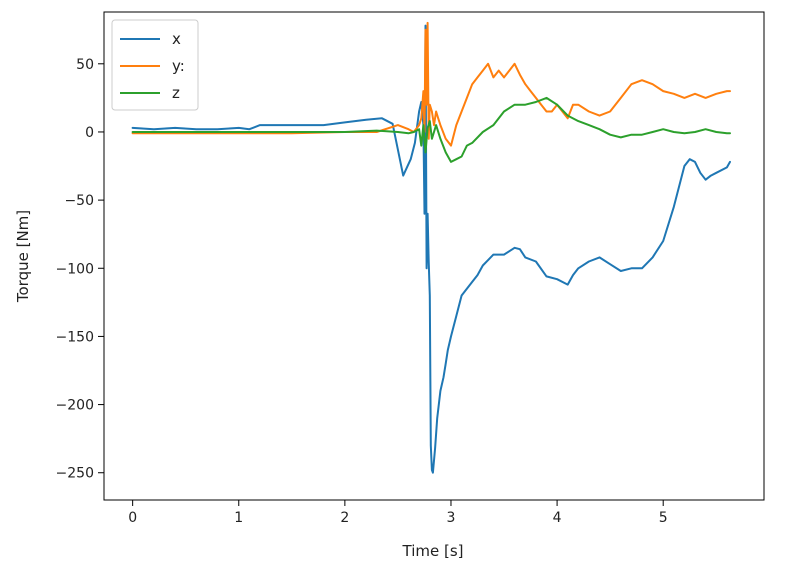 This screenshot has width=800, height=577. Describe the element at coordinates (75, 337) in the screenshot. I see `y-tick-label: −150` at that location.